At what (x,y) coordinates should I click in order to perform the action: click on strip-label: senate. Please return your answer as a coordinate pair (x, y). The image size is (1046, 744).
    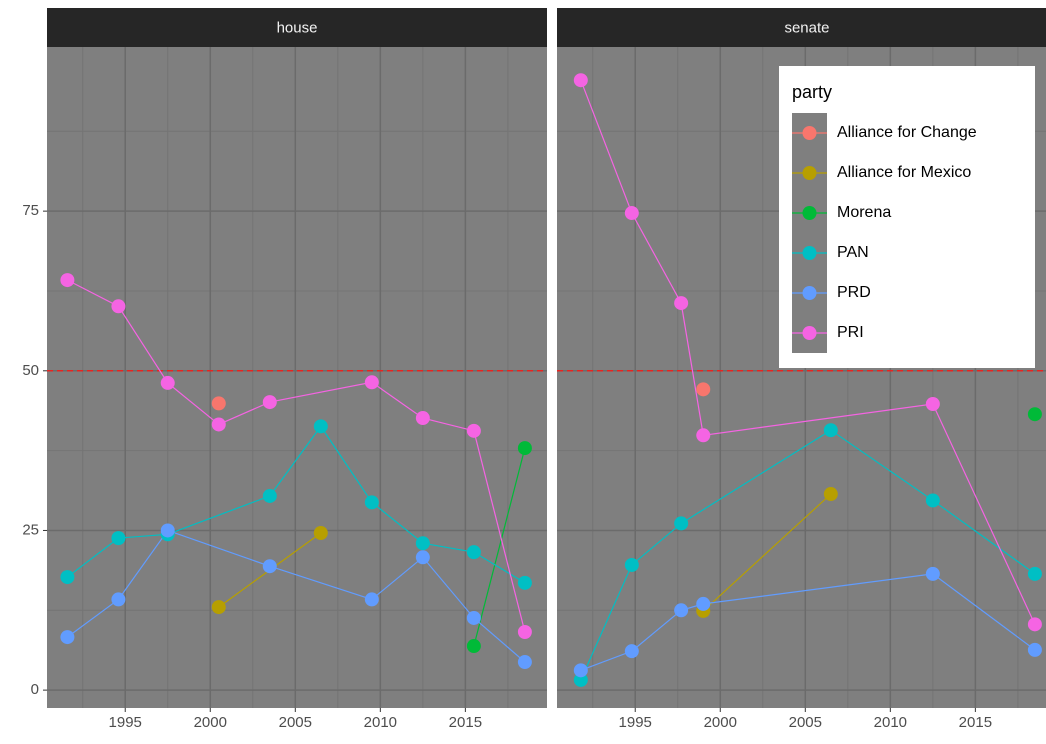
    Looking at the image, I should click on (806, 27).